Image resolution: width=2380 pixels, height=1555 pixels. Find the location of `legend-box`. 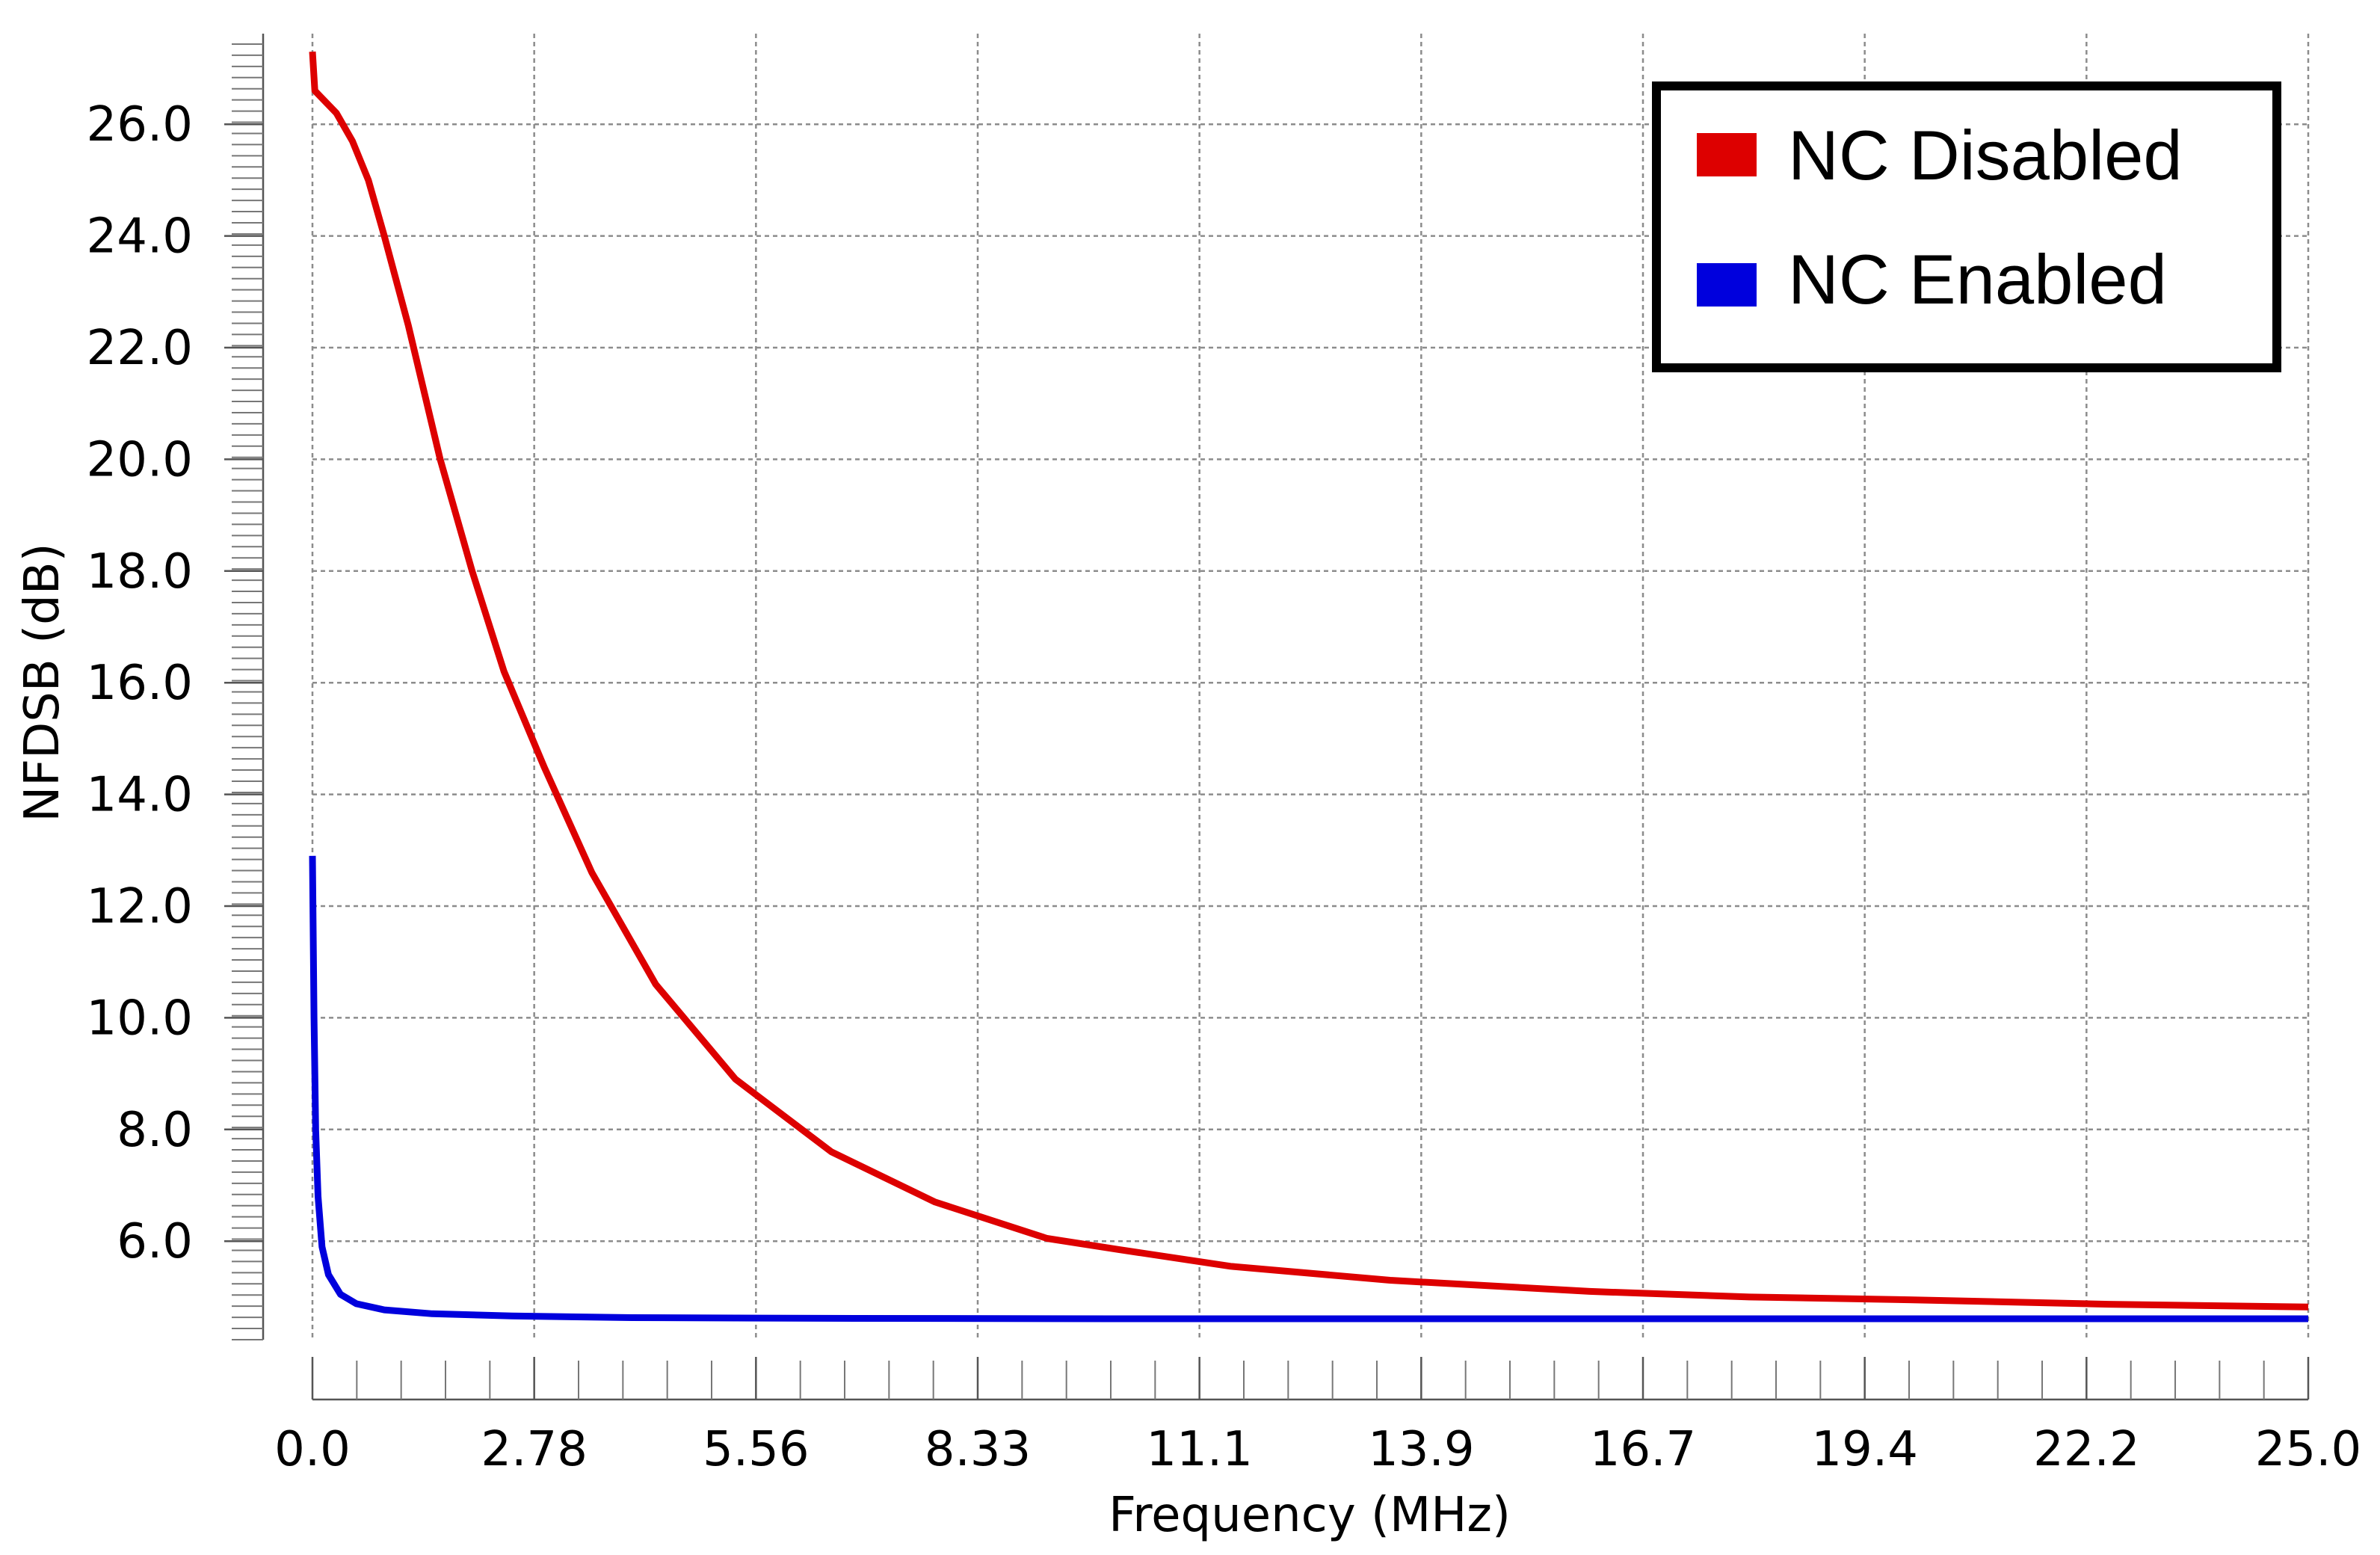

legend-box is located at coordinates (1967, 226).